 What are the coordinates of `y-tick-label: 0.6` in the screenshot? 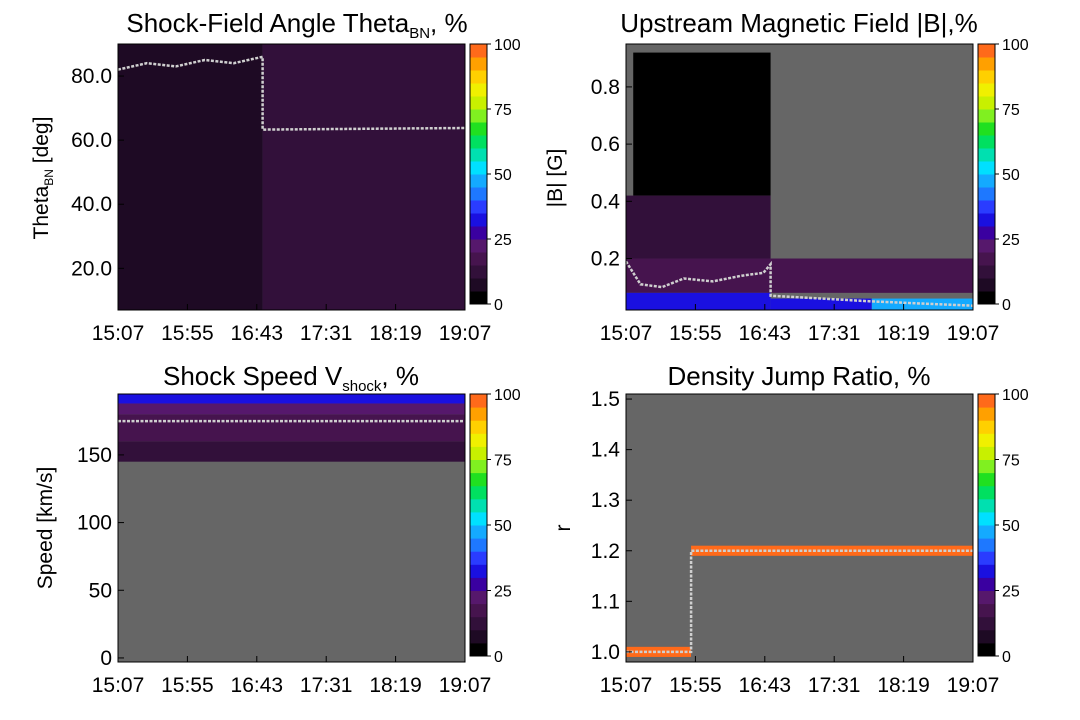 It's located at (605, 144).